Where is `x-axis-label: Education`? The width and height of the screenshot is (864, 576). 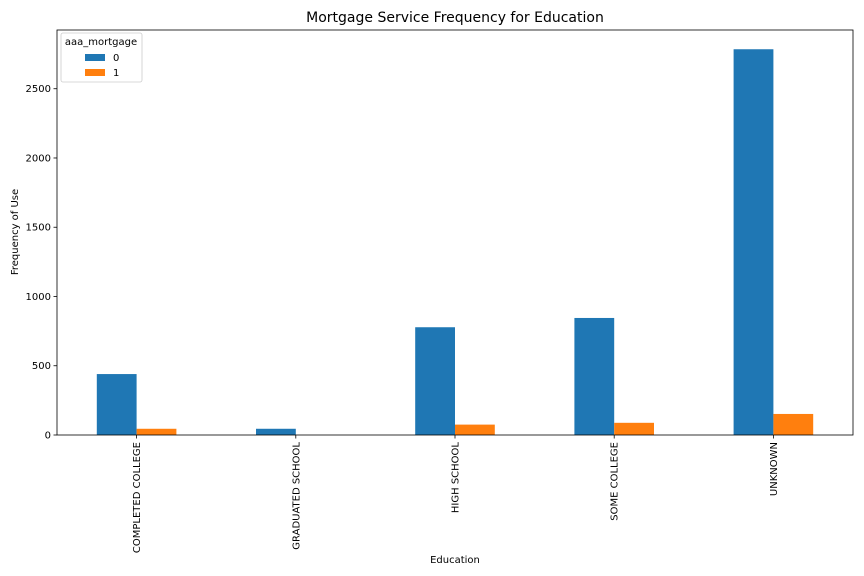
x-axis-label: Education is located at coordinates (455, 560).